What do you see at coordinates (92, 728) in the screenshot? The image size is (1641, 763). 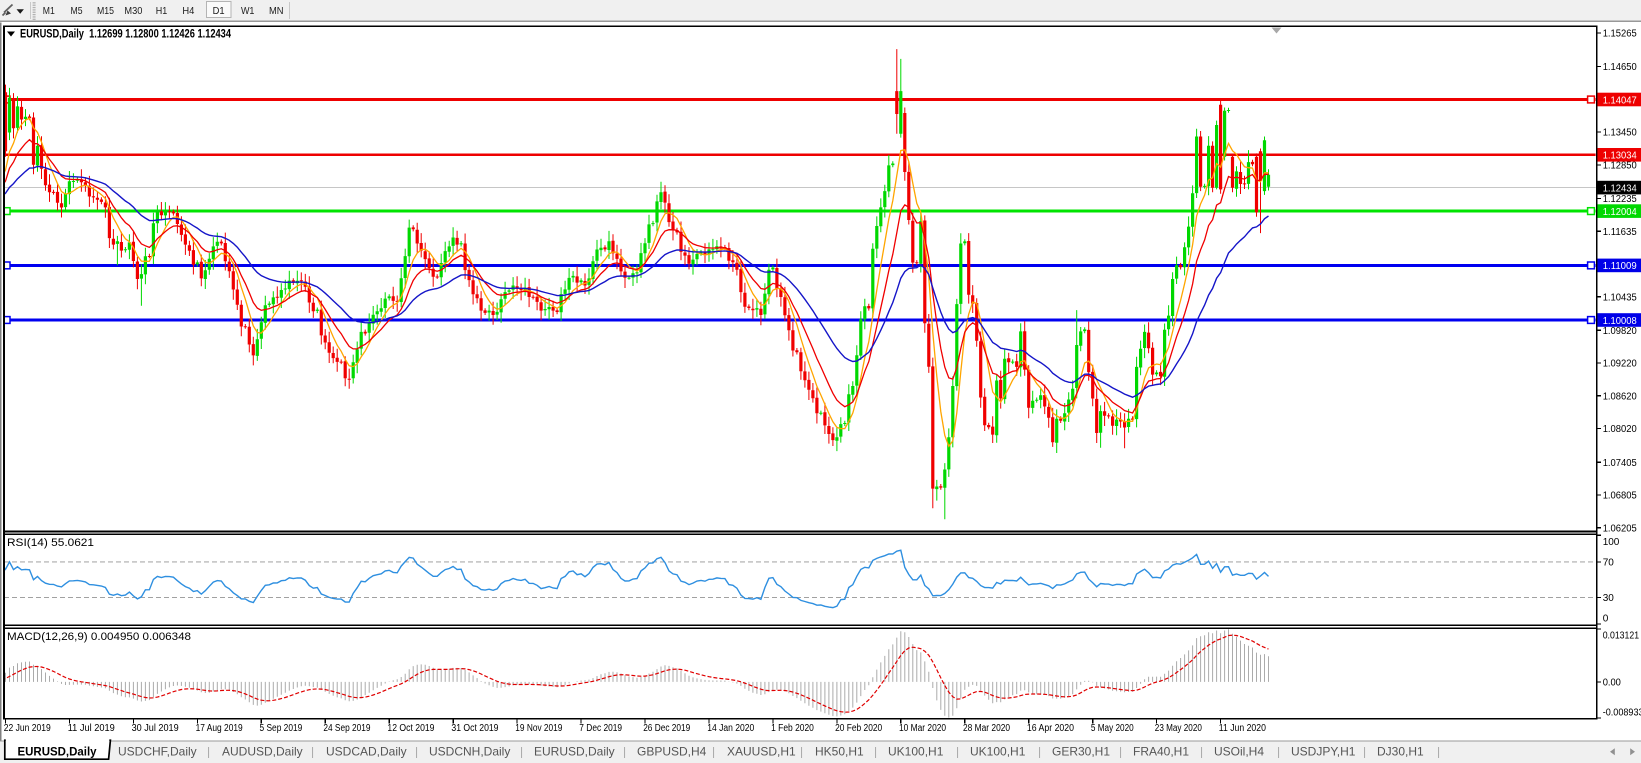 I see `svg-text: 11 Jul 2019` at bounding box center [92, 728].